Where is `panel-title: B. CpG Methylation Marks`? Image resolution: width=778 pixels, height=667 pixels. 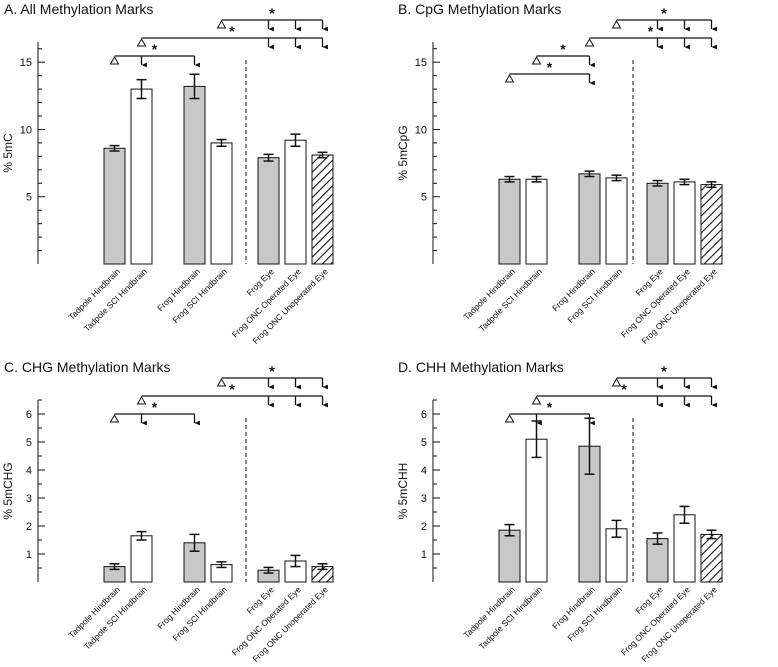
panel-title: B. CpG Methylation Marks is located at coordinates (479, 9).